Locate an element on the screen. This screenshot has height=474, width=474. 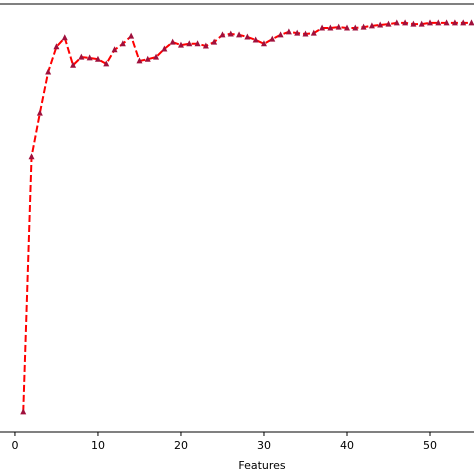
x-tick-label: 10 is located at coordinates (98, 445).